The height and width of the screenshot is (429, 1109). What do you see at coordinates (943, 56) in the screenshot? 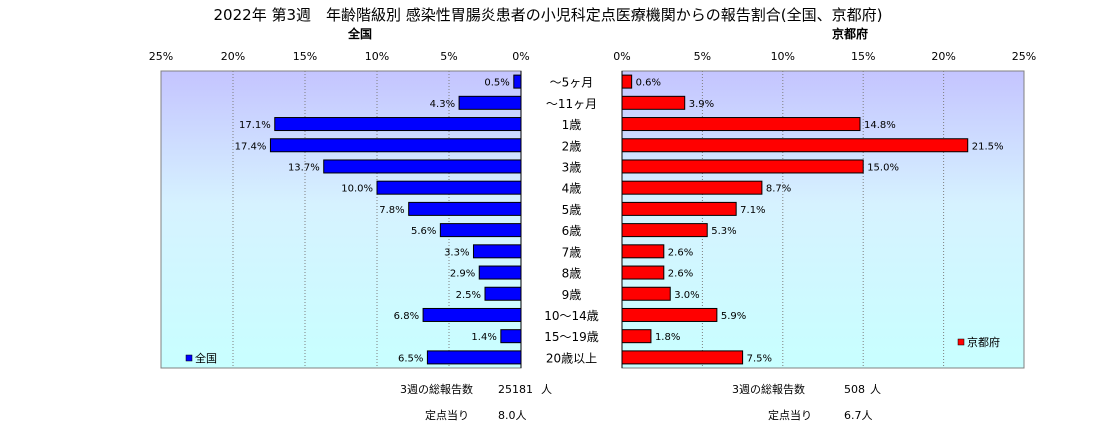
I see `right-x-tick-label: 20%` at bounding box center [943, 56].